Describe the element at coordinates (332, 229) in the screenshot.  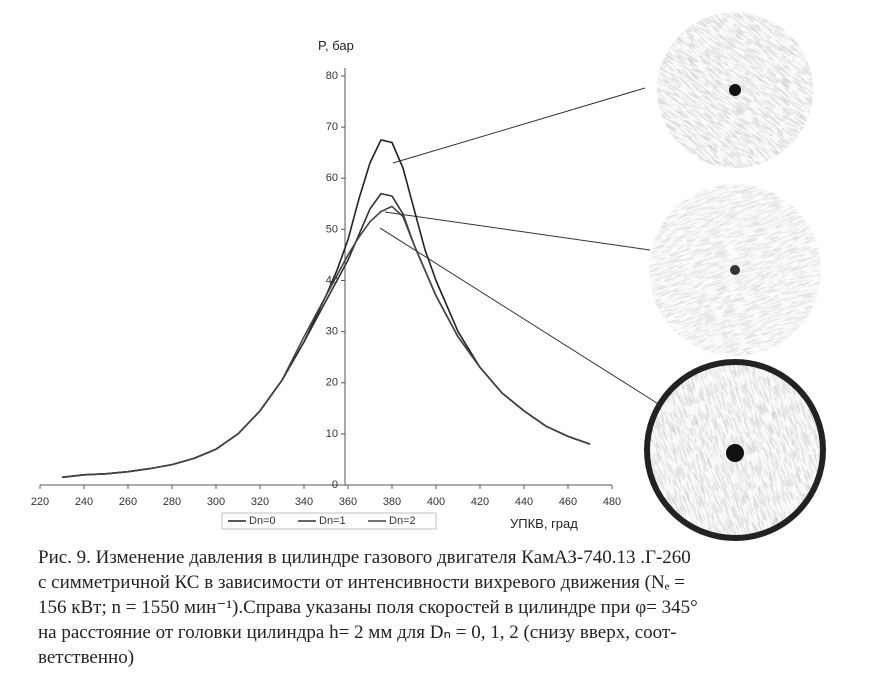
I see `y-tick-label: 50` at that location.